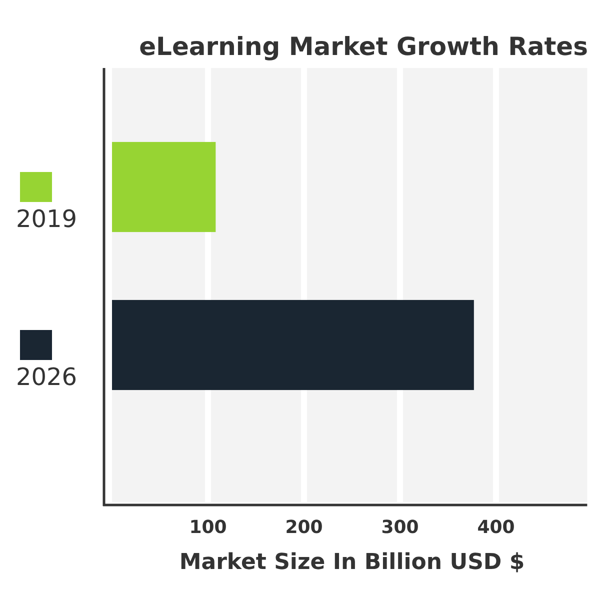  What do you see at coordinates (400, 527) in the screenshot?
I see `x-tick-label: 300` at bounding box center [400, 527].